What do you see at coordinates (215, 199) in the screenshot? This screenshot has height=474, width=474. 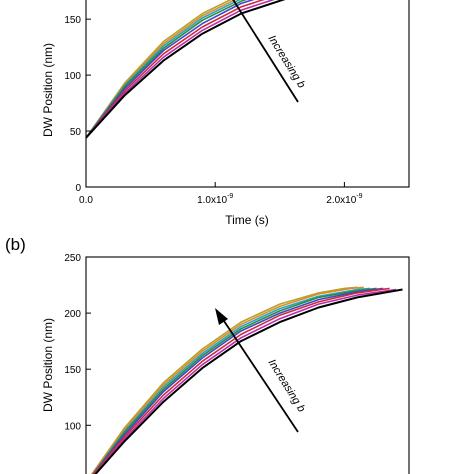 I see `panel-a-x-tick-label: 1.0x10⁻⁹` at bounding box center [215, 199].